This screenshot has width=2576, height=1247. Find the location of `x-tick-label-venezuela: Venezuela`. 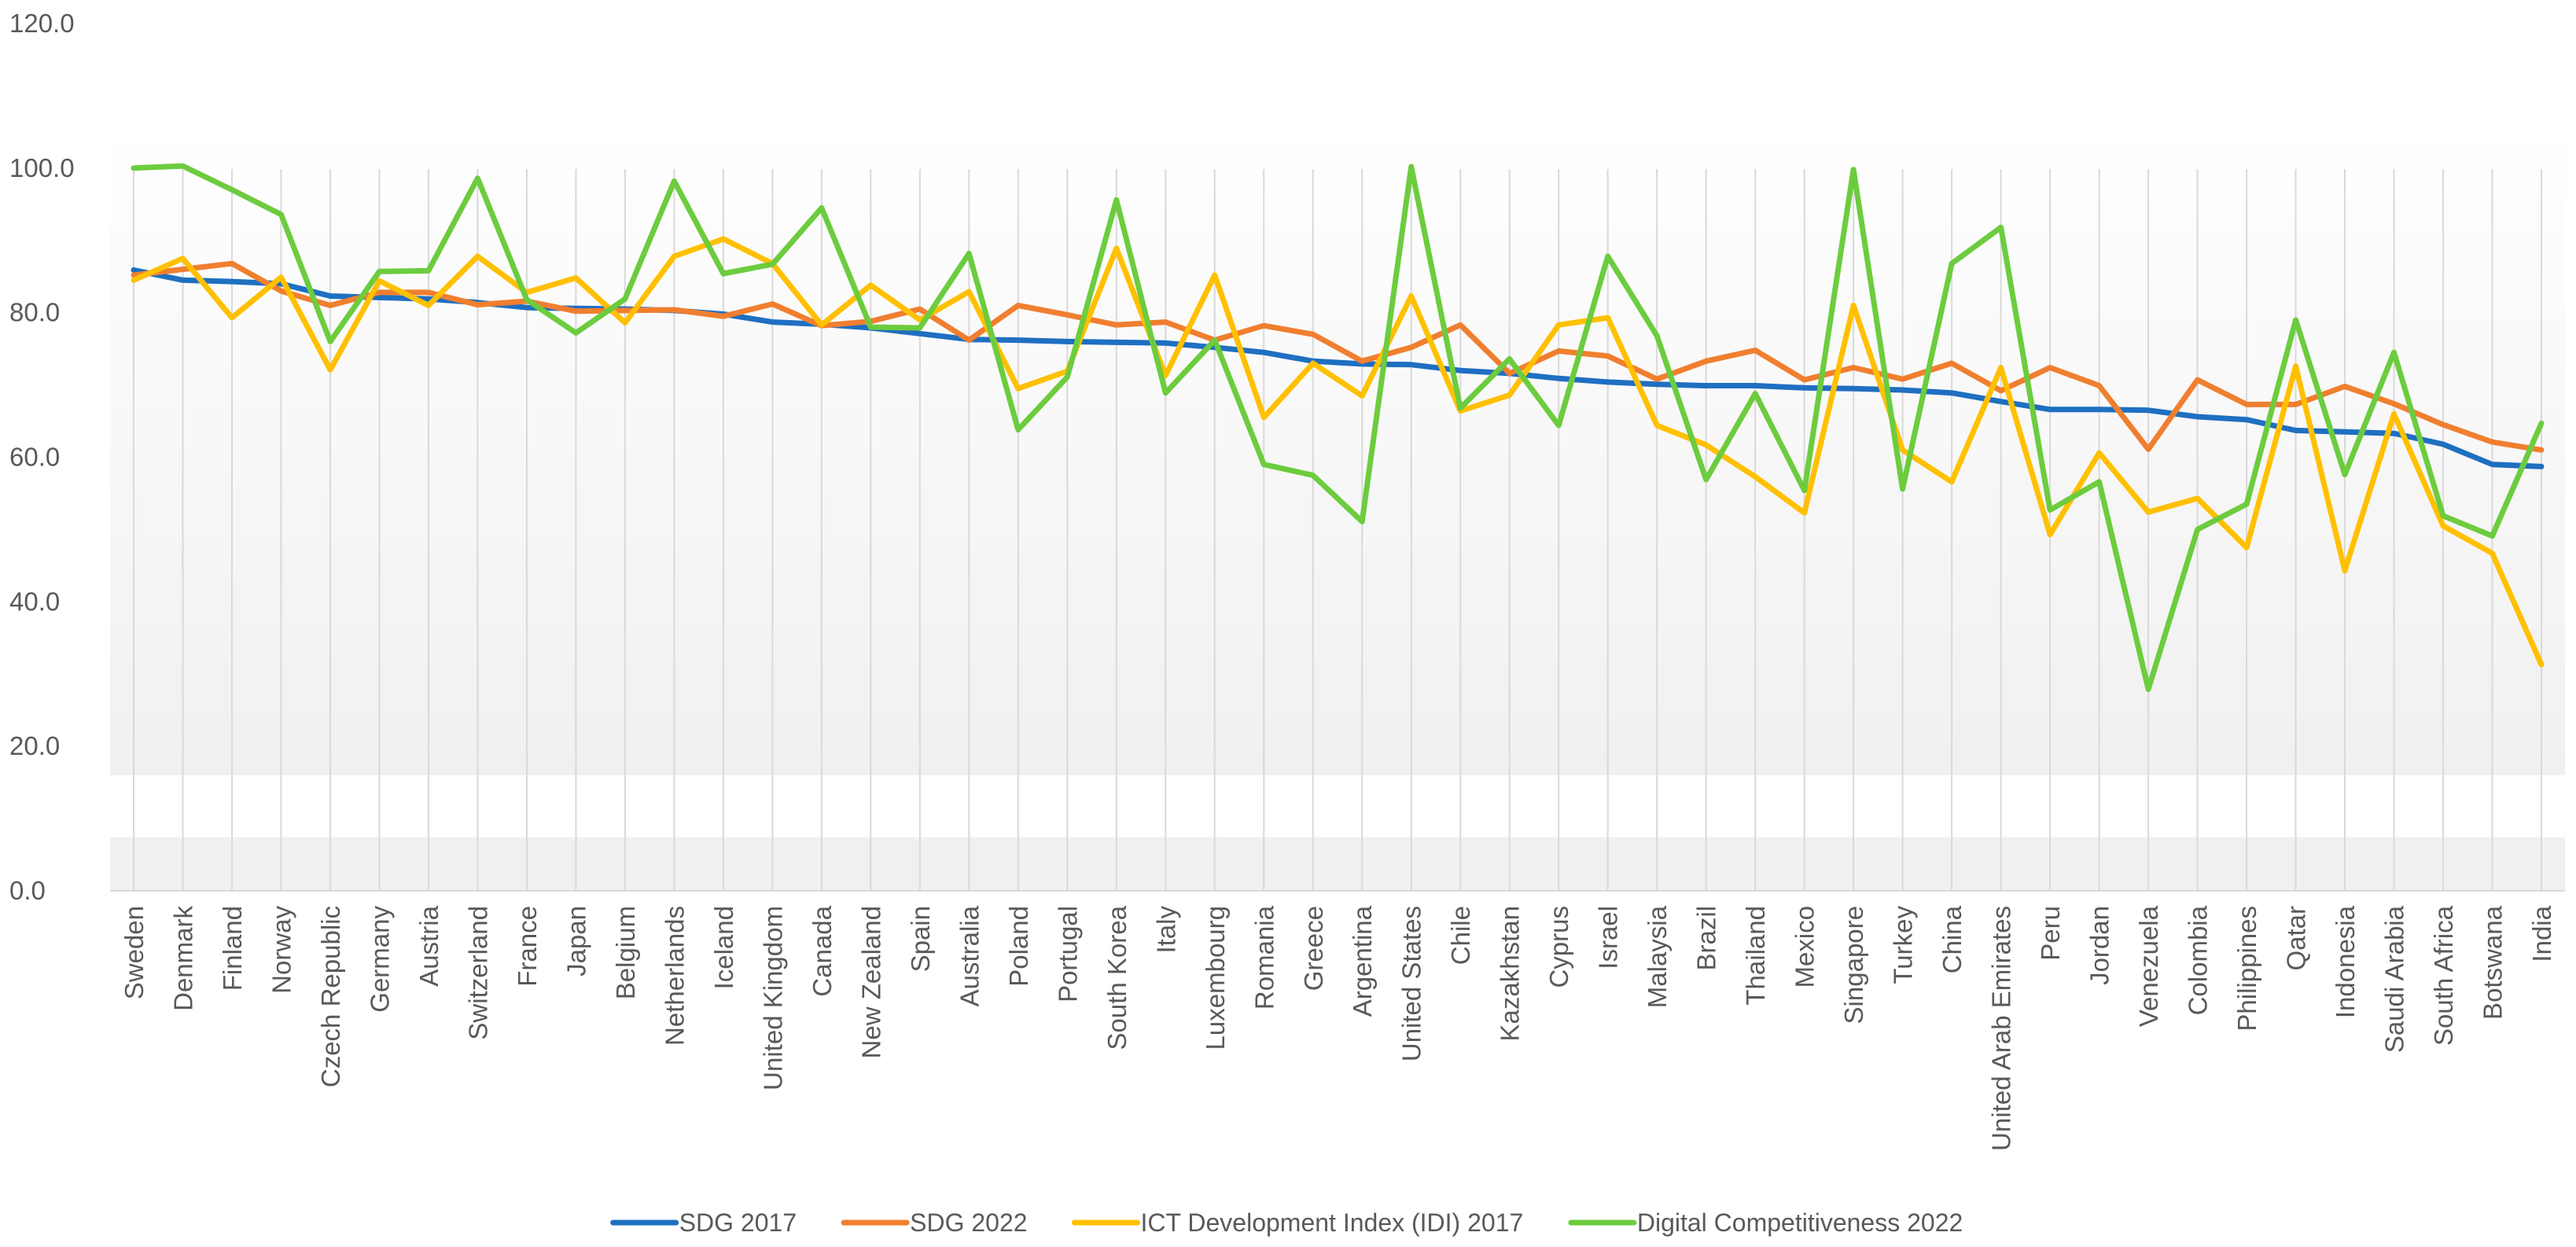

x-tick-label-venezuela: Venezuela is located at coordinates (2148, 966).